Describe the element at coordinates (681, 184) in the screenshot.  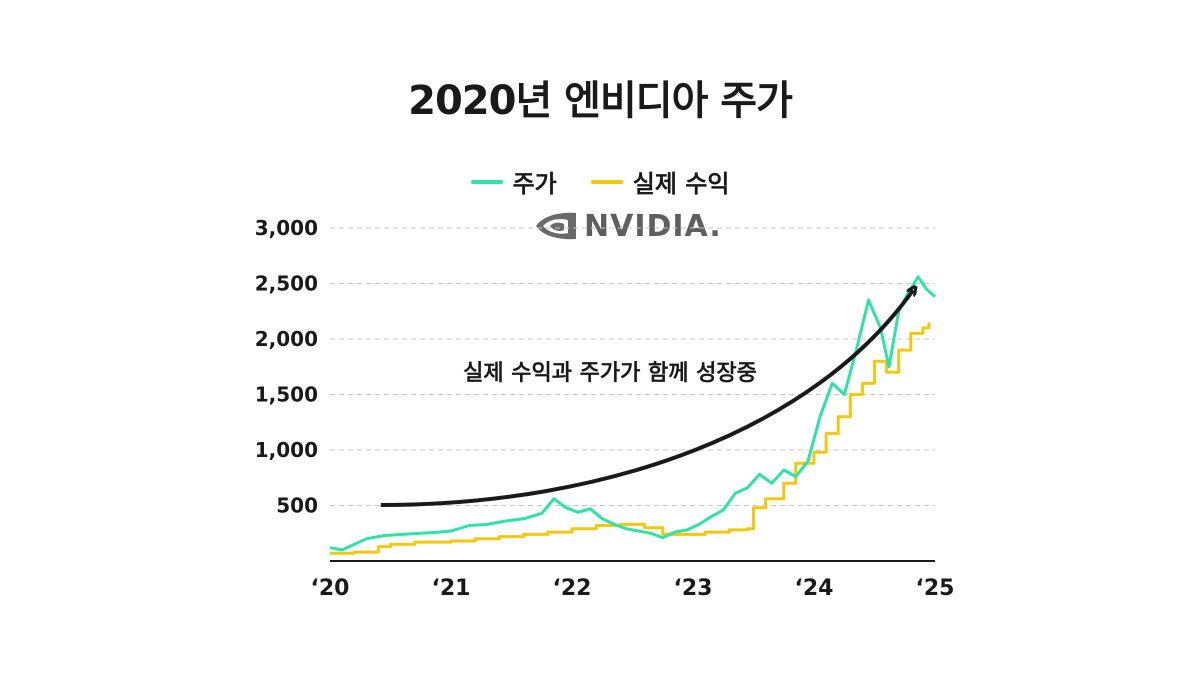
I see `legend-label-earnings: 실제 수익` at that location.